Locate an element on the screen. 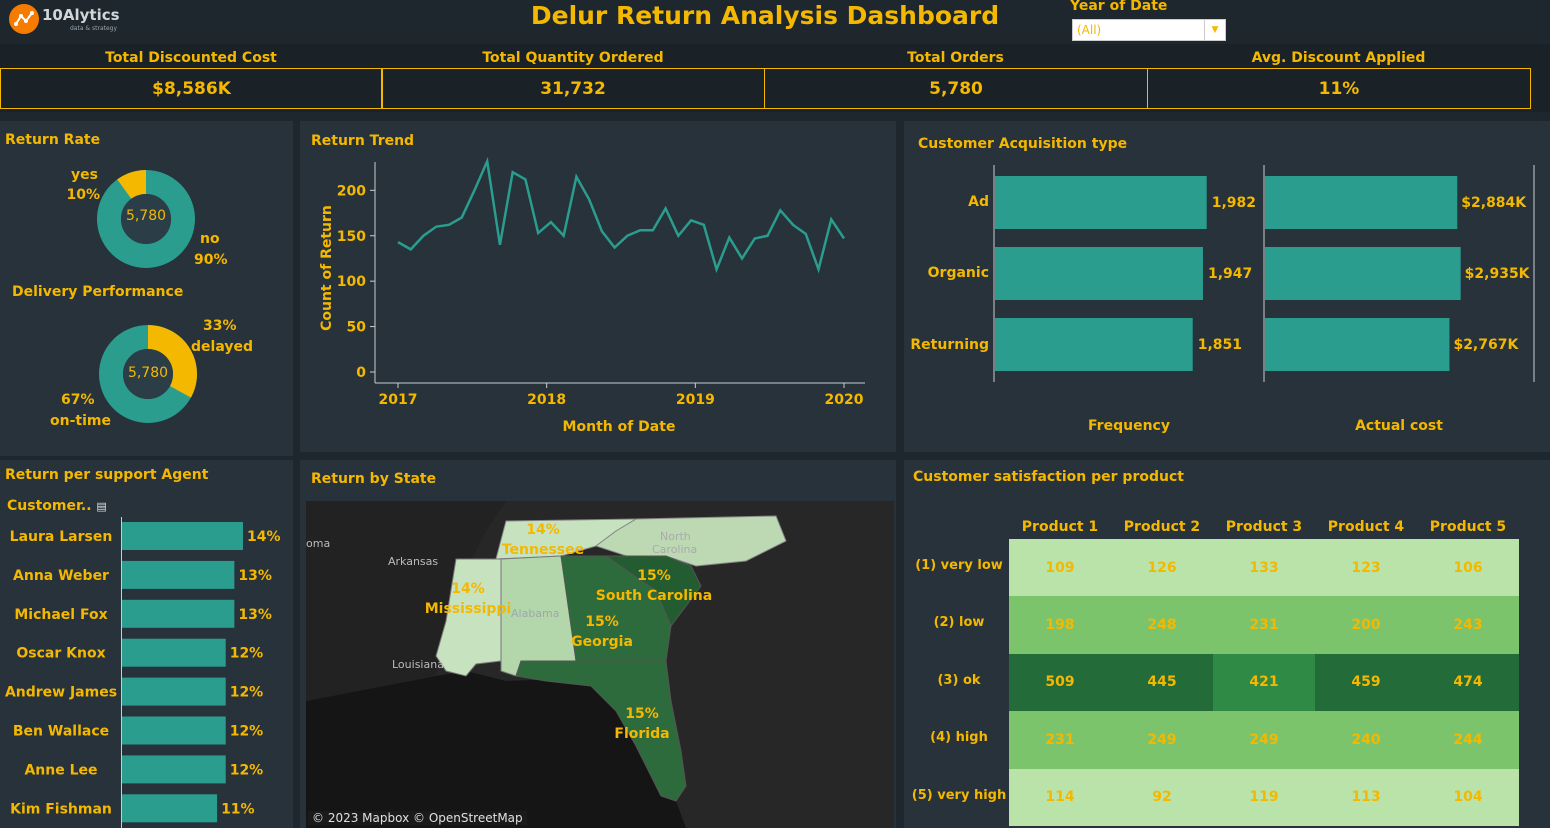  trend-ytick-label: 200 is located at coordinates (351, 191).